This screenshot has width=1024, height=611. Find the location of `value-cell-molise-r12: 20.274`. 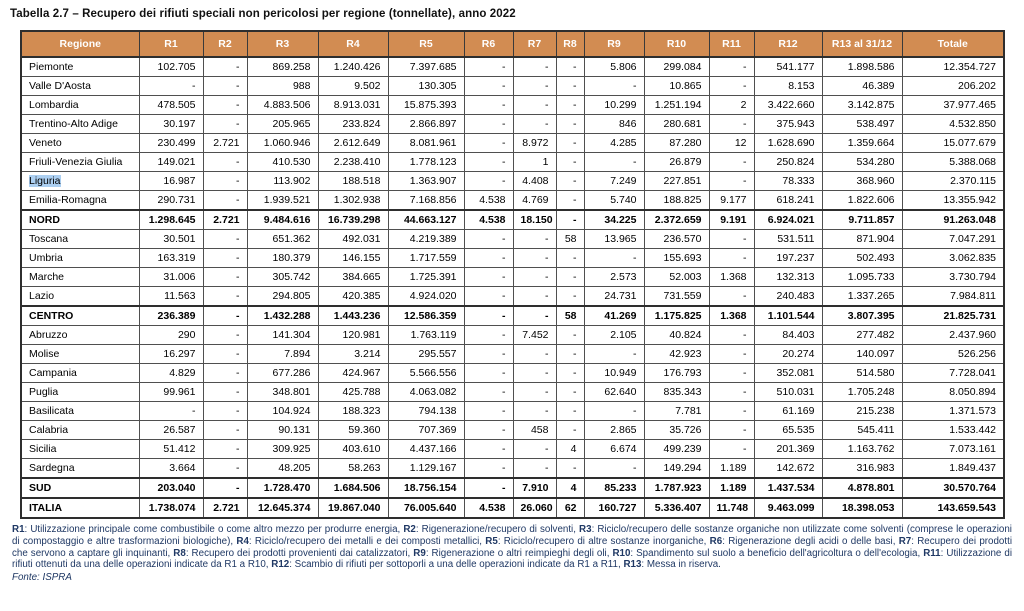

value-cell-molise-r12: 20.274 is located at coordinates (788, 354).